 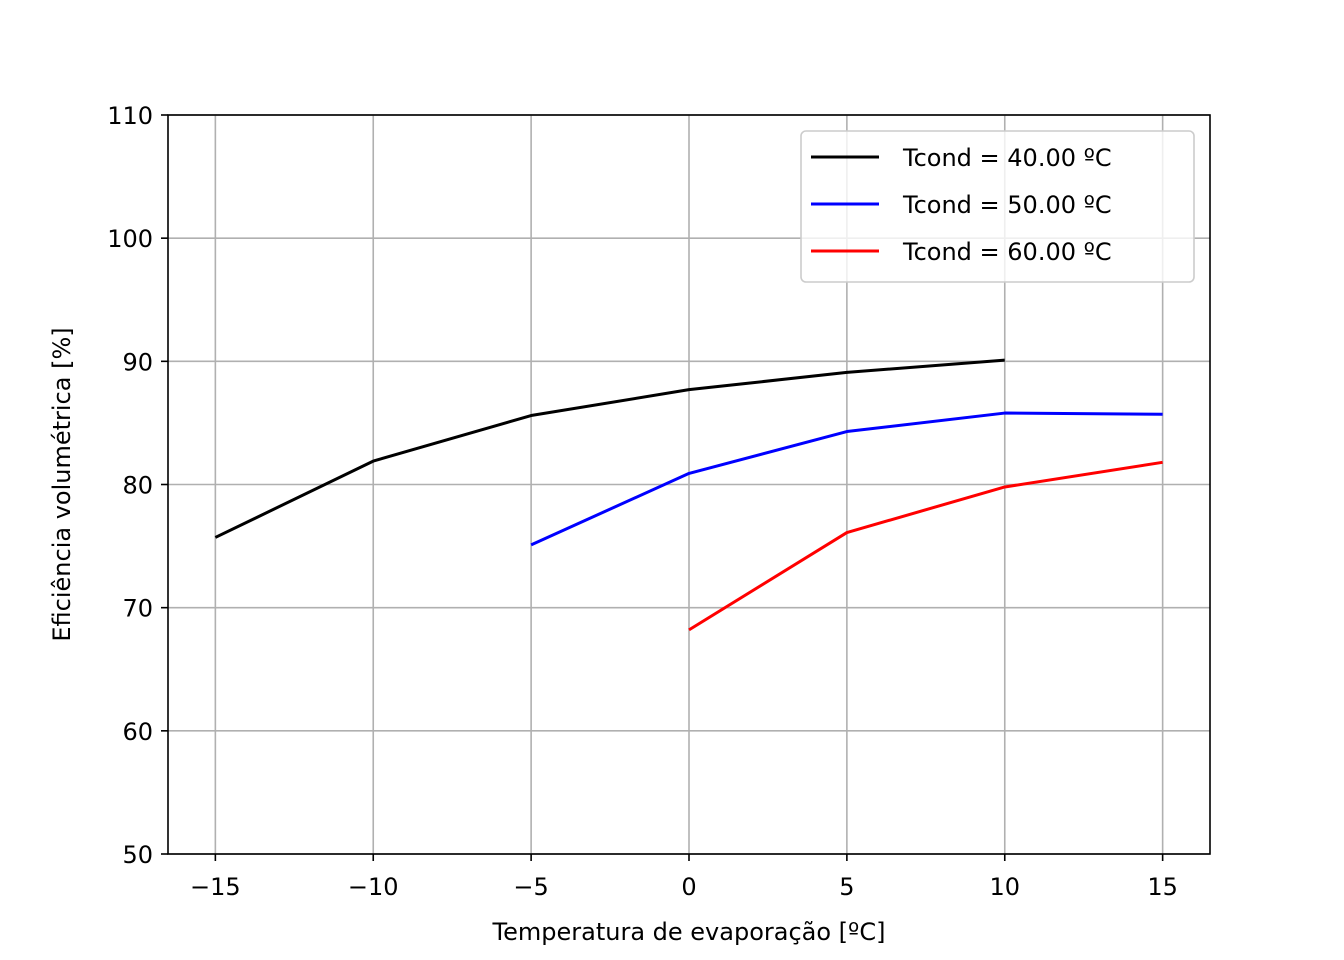 I want to click on x-tick-label: 10, so click(x=1004, y=887).